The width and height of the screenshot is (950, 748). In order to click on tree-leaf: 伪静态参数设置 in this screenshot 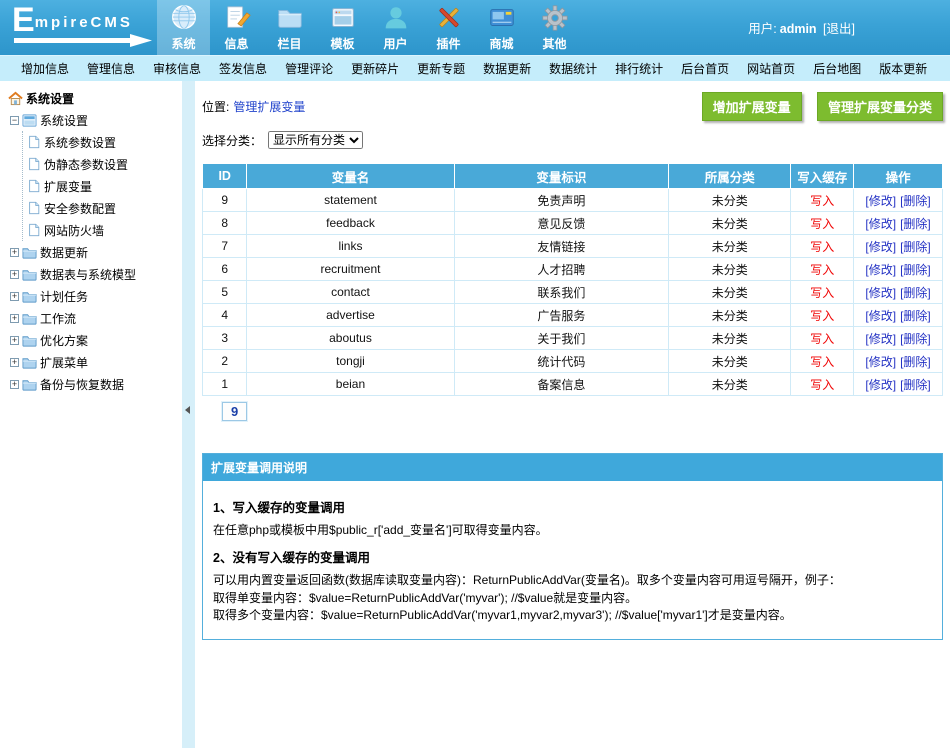, I will do `click(104, 164)`.